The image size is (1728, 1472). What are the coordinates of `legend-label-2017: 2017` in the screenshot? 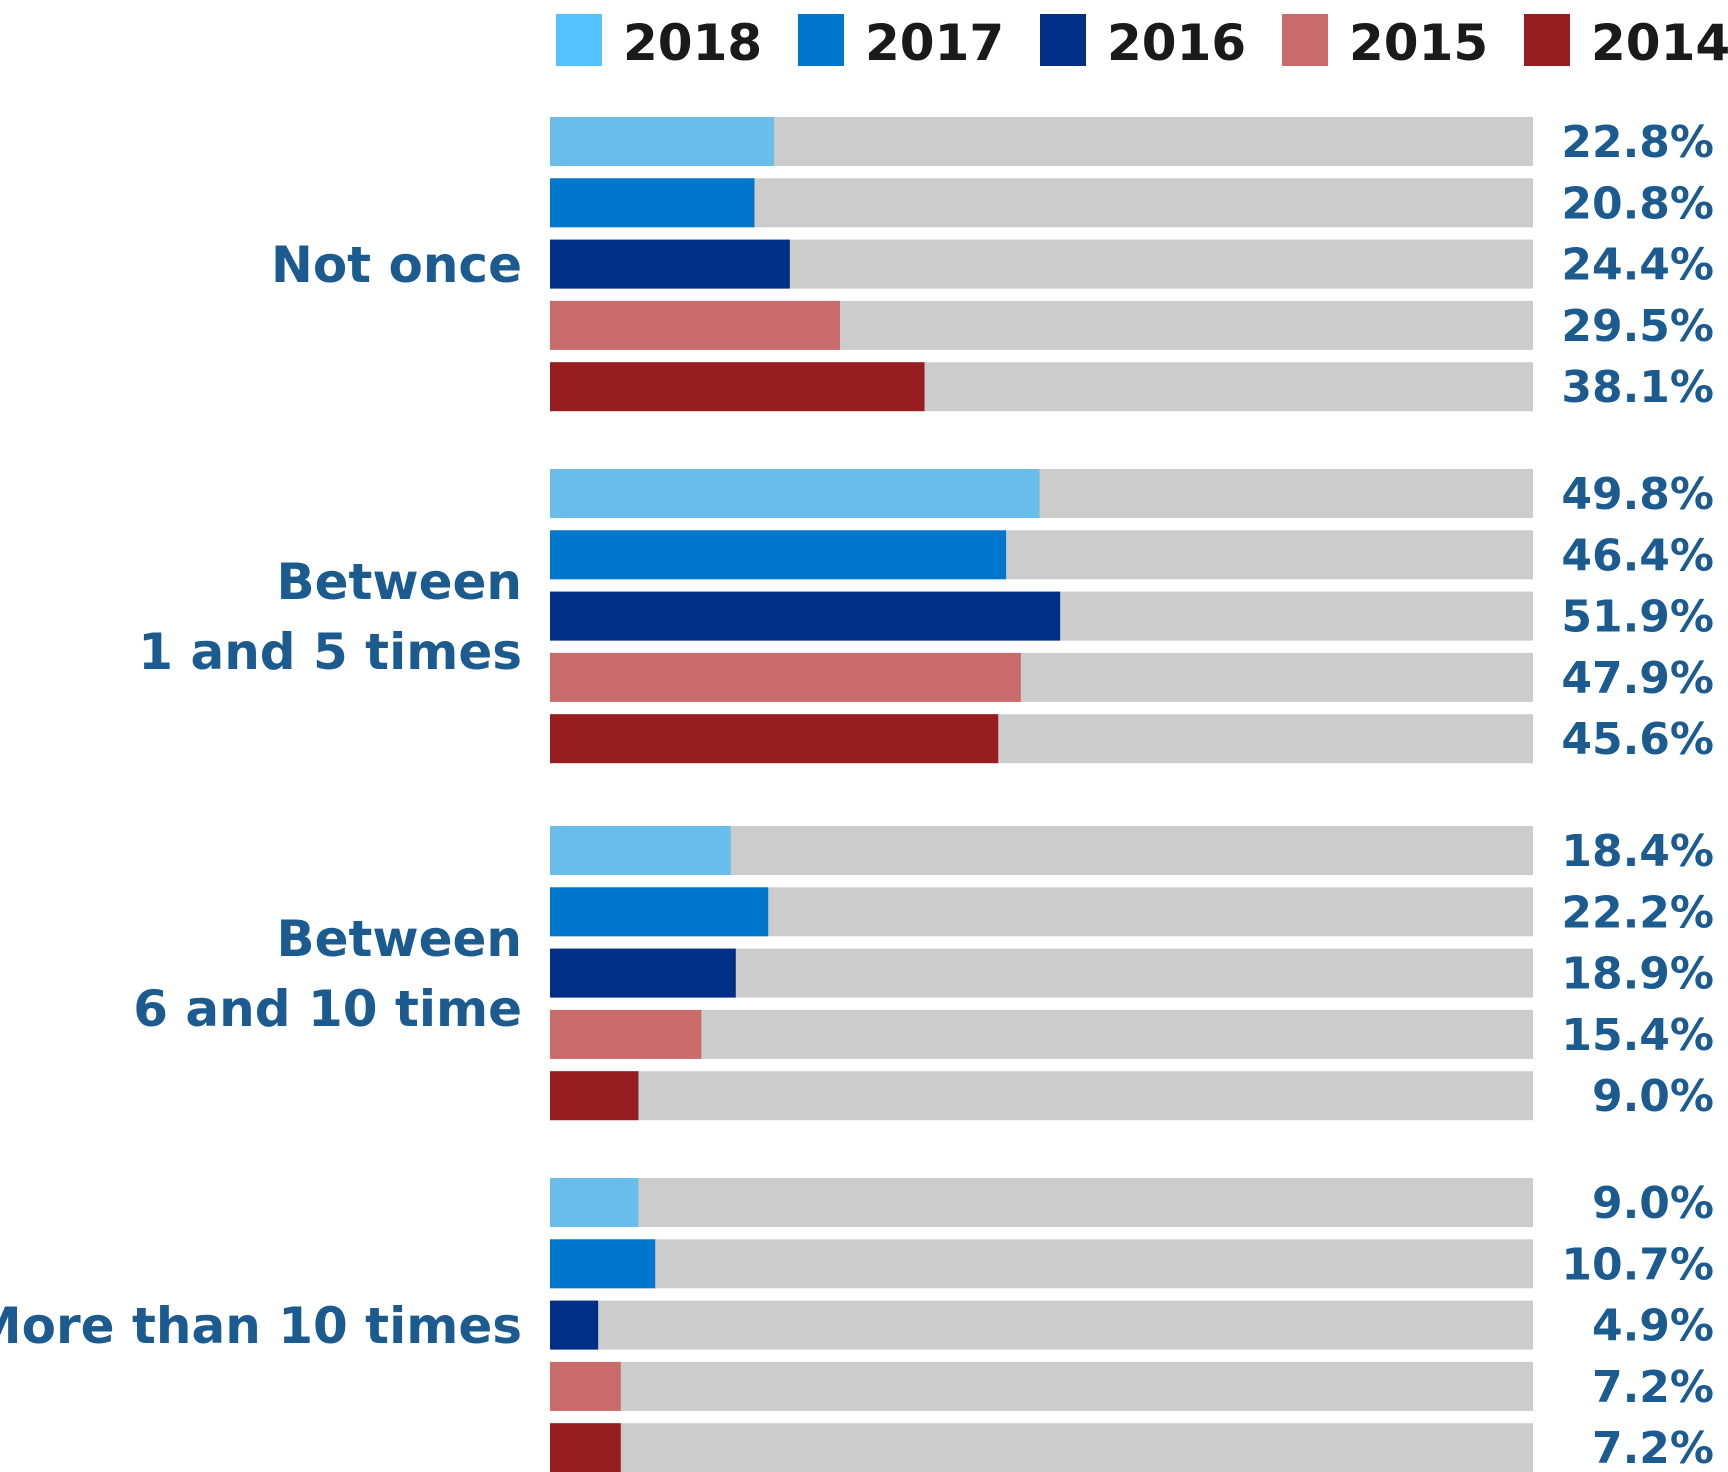 It's located at (934, 43).